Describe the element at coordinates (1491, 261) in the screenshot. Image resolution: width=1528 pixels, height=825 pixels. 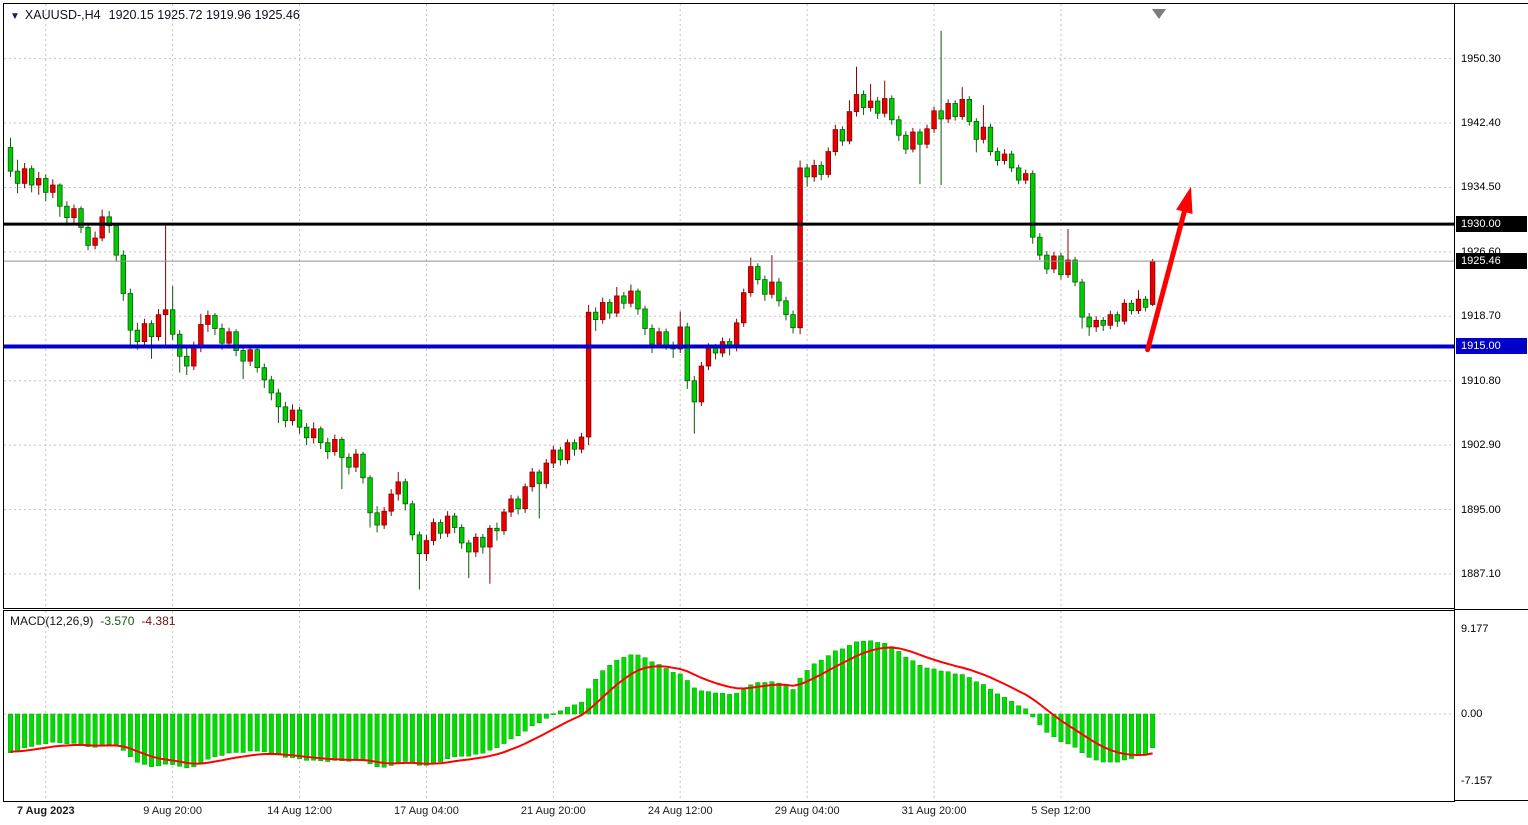
I see `current-price-badge: 1925.46` at that location.